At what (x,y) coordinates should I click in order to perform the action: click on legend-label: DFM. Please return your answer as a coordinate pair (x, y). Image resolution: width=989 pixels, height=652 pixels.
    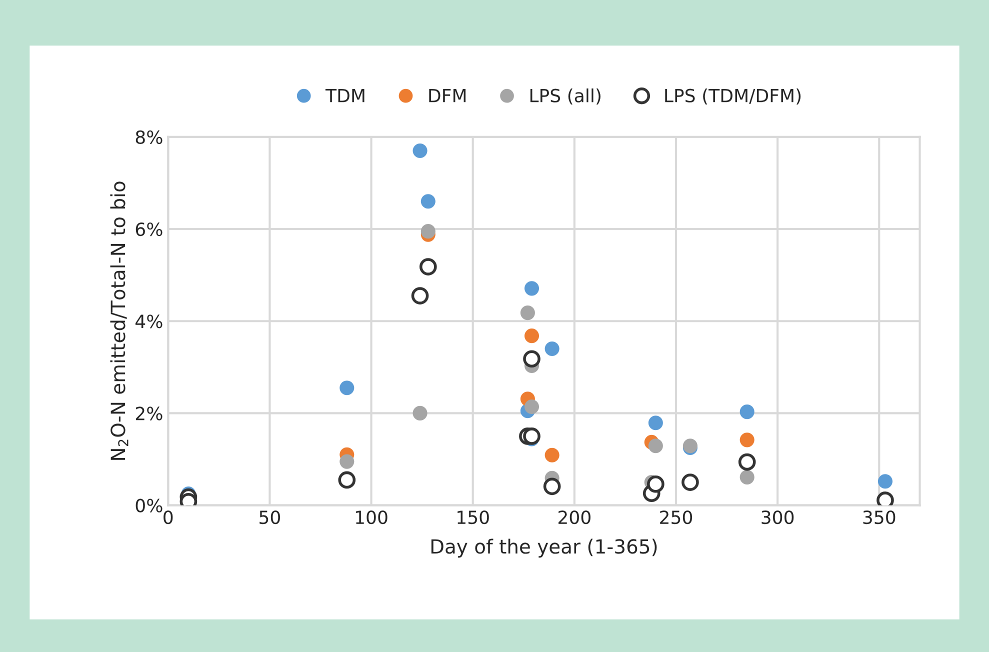
    Looking at the image, I should click on (447, 95).